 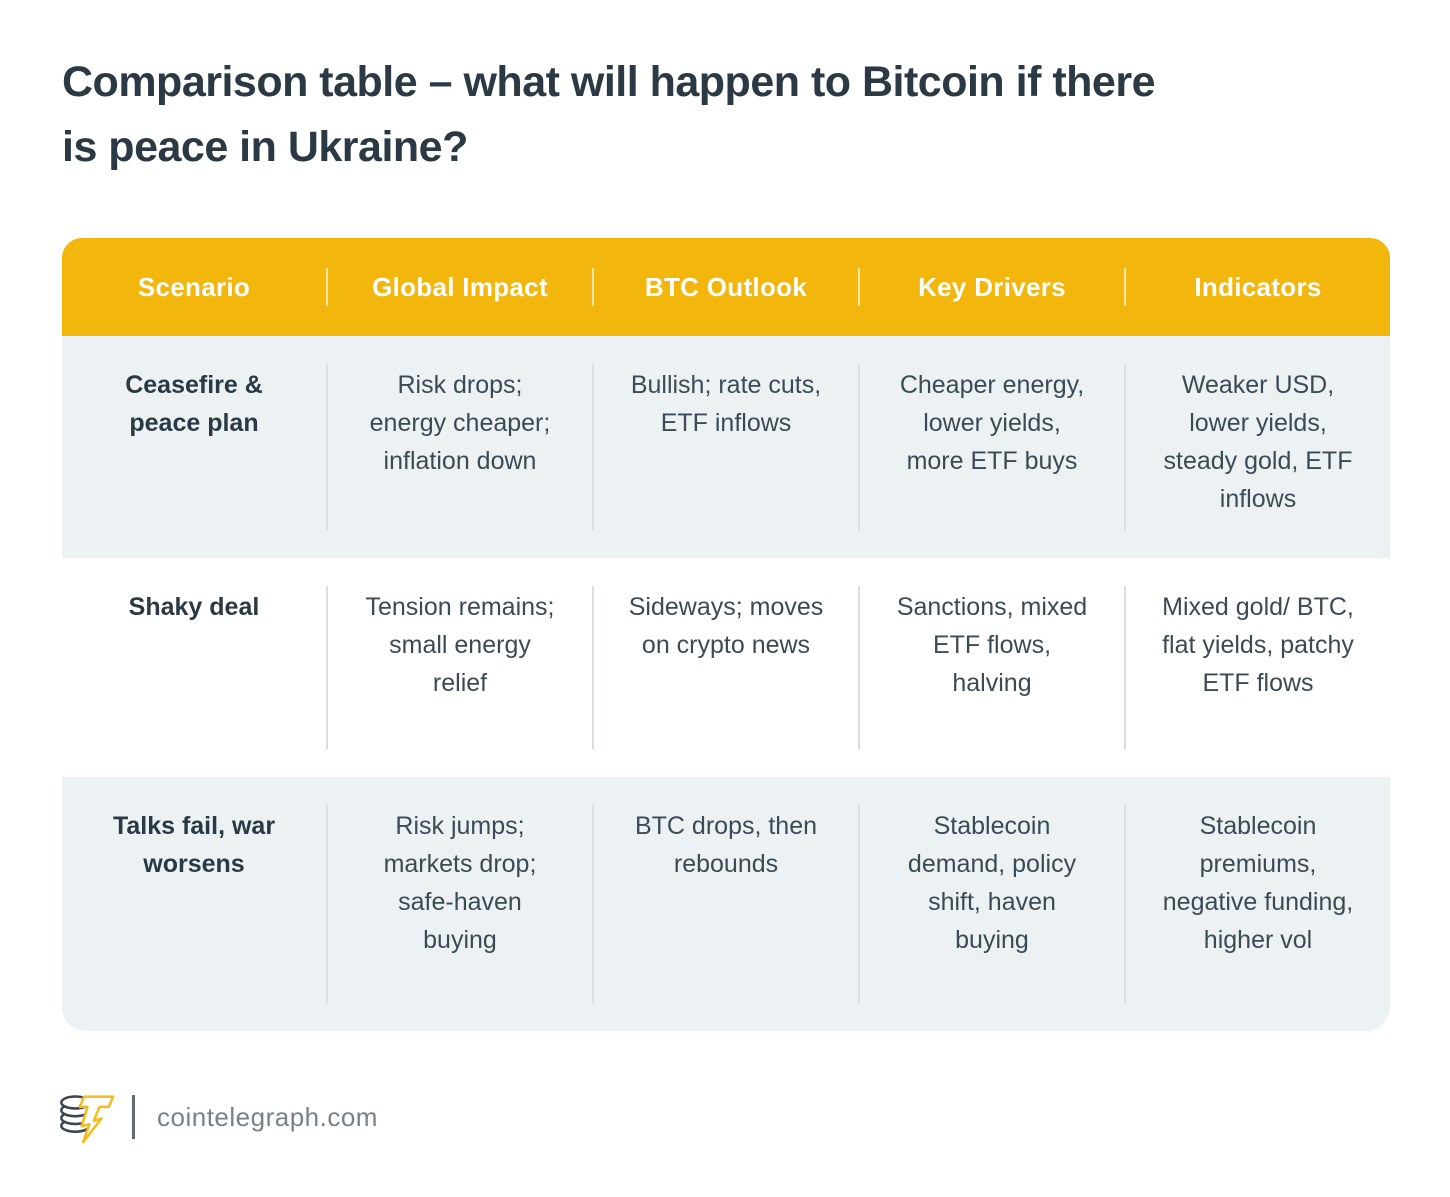 I want to click on cell-btc-outlook: Bullish; rate cuts, ETF inflows, so click(x=726, y=404).